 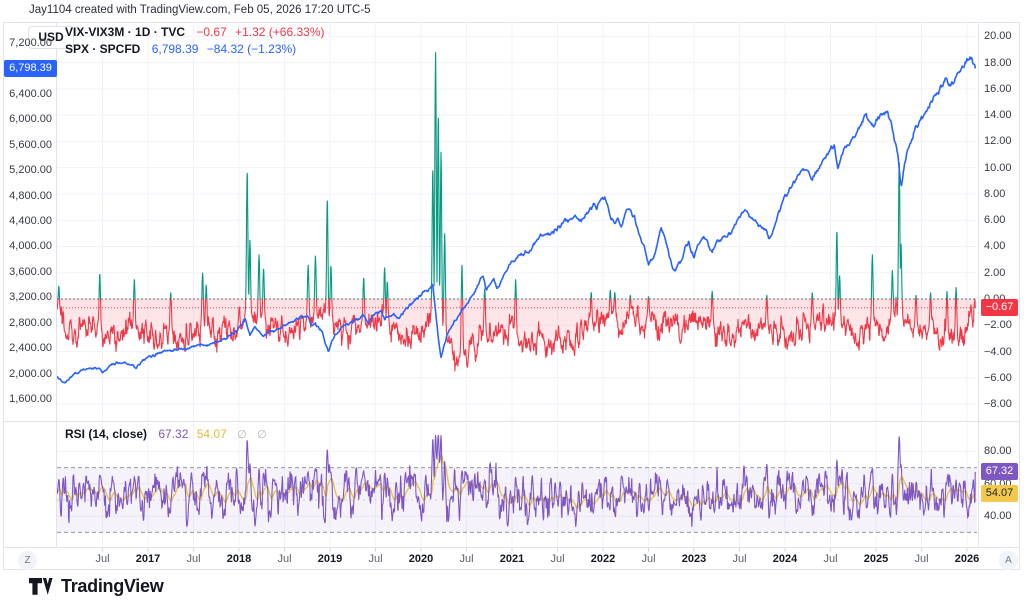 I want to click on currency-axis-button: USD, so click(x=51, y=37).